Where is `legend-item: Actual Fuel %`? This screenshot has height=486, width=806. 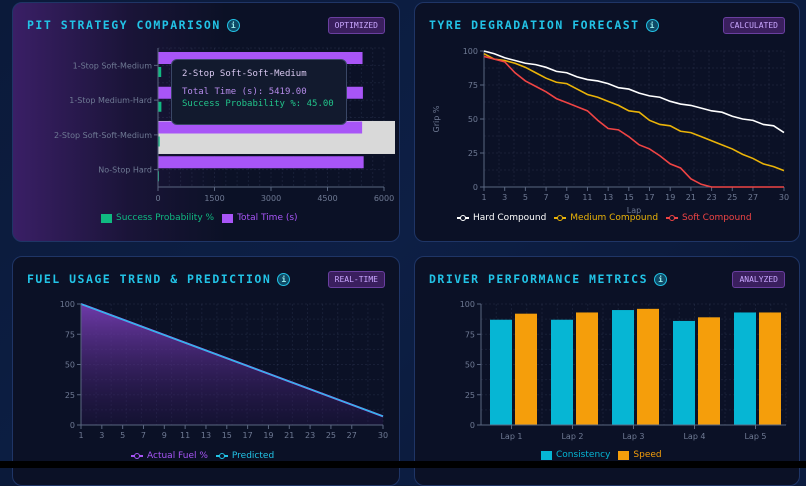 legend-item: Actual Fuel % is located at coordinates (169, 456).